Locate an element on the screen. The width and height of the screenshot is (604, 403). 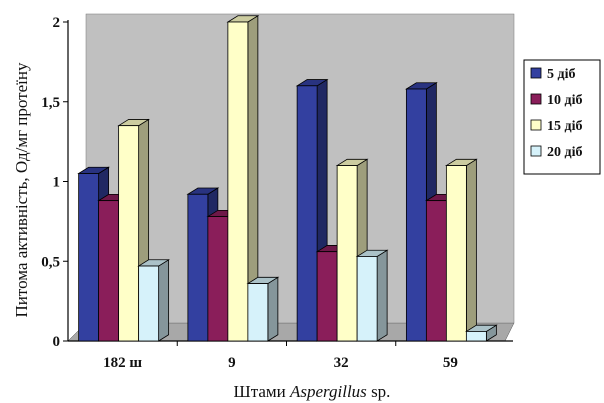
x-axis-title: Штами Aspergillus sp. is located at coordinates (312, 391).